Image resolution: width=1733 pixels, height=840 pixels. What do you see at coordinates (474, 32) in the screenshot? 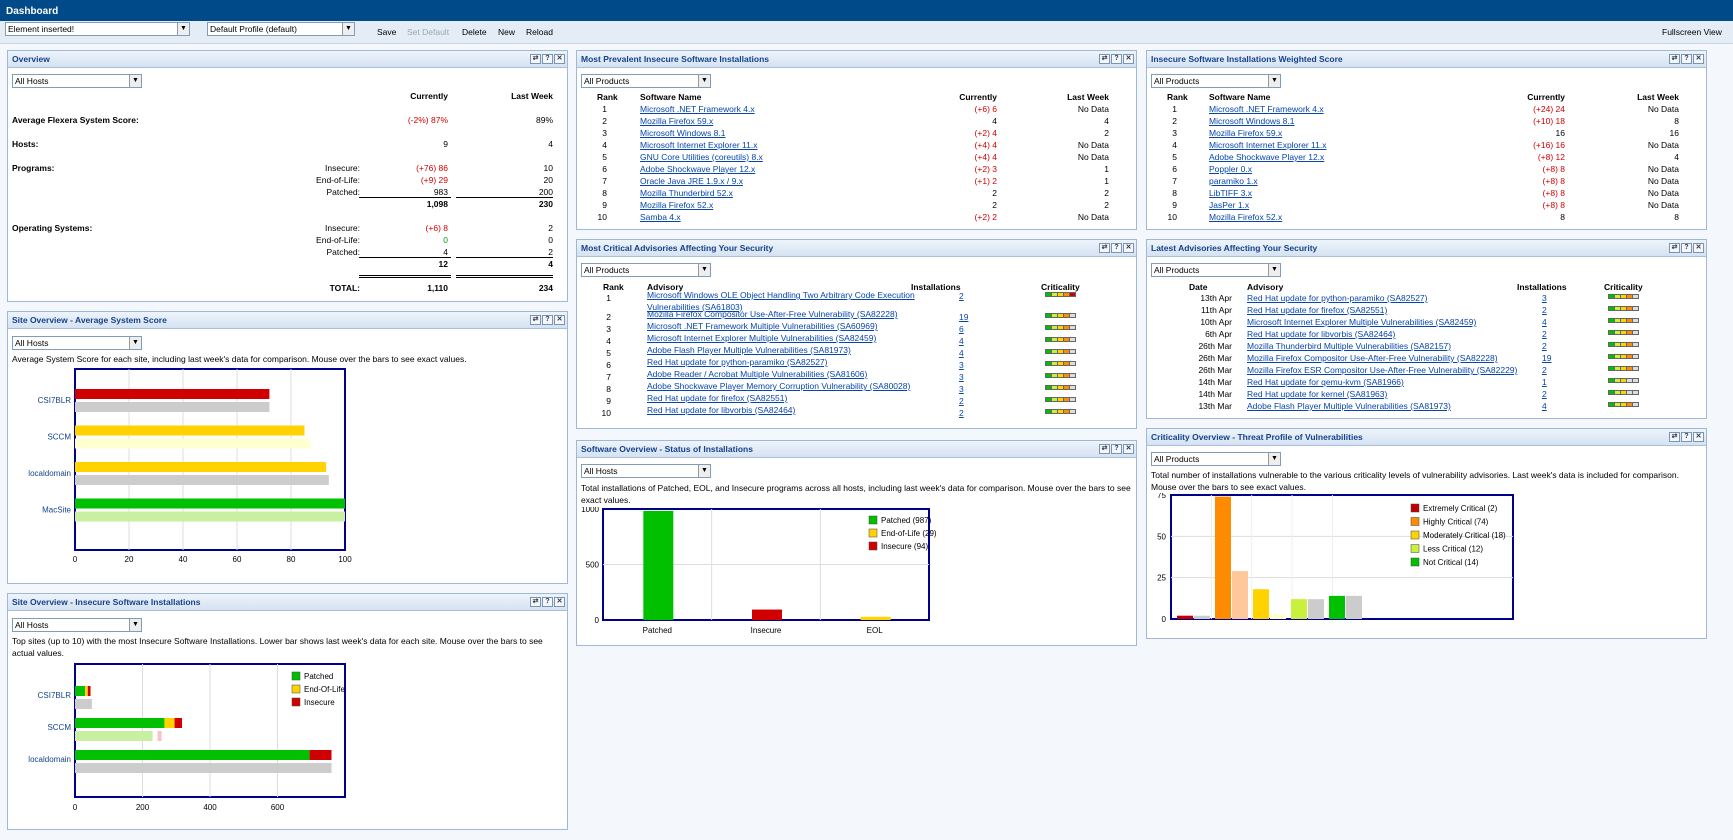
I see `delete-button: Delete` at bounding box center [474, 32].